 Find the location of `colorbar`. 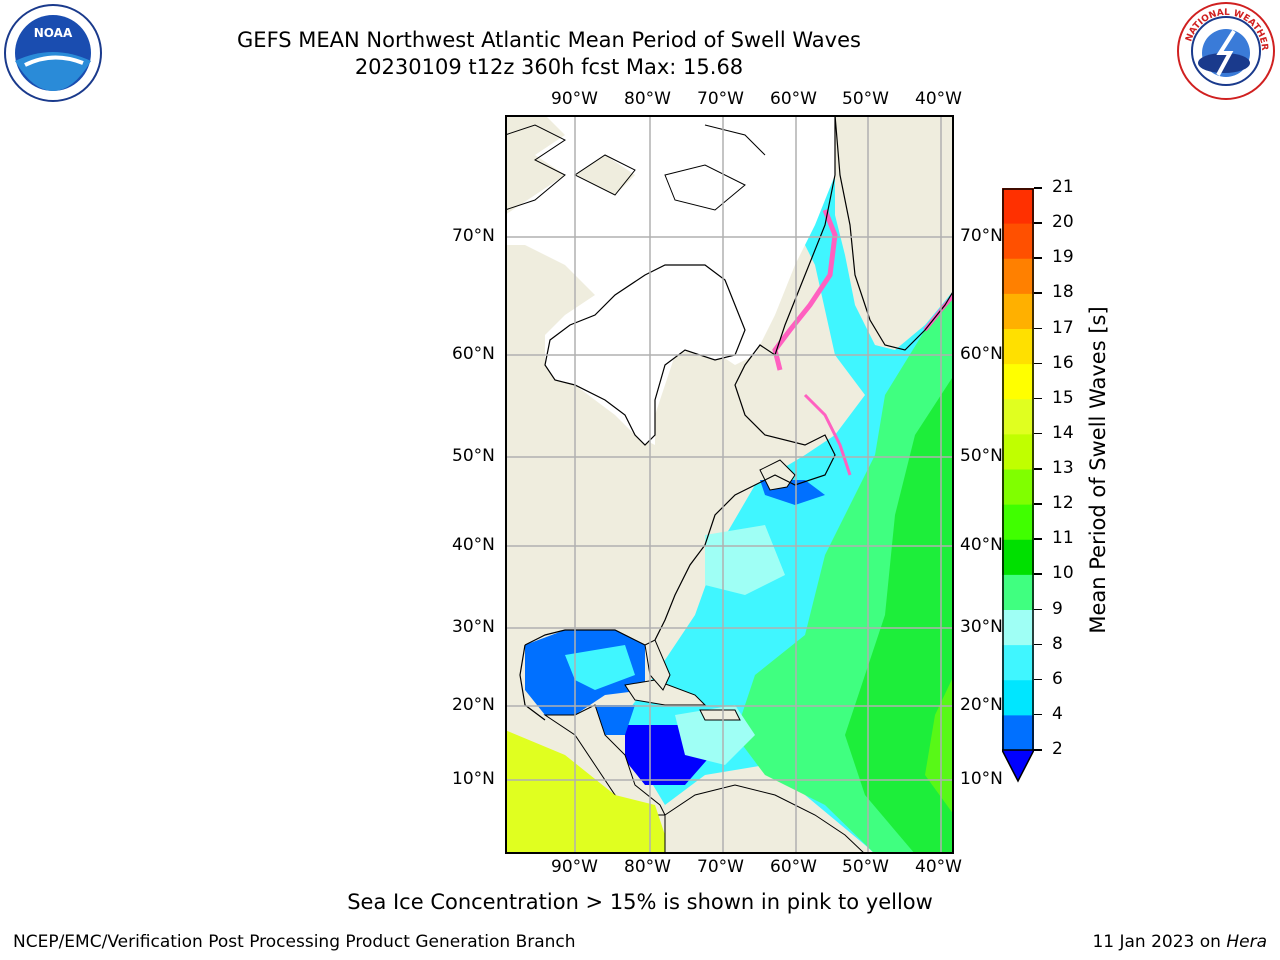

colorbar is located at coordinates (1018, 485).